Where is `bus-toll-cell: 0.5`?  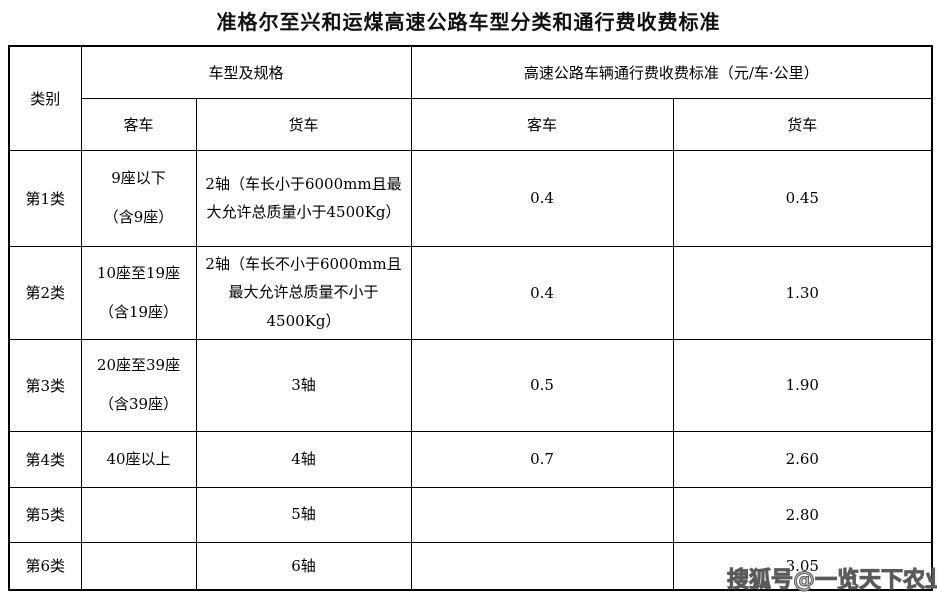
bus-toll-cell: 0.5 is located at coordinates (542, 385).